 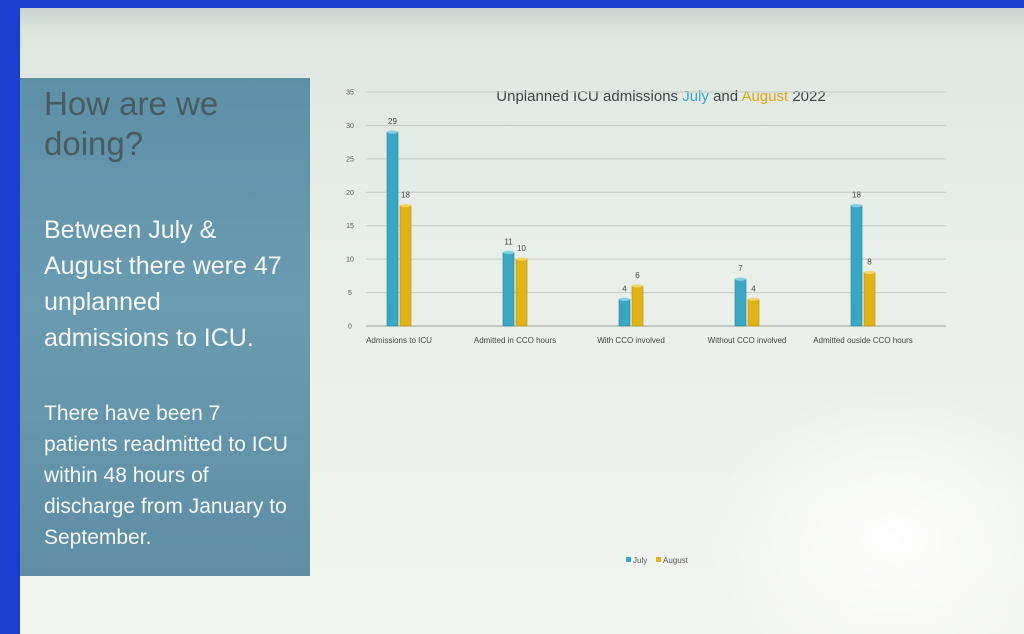 What do you see at coordinates (676, 560) in the screenshot?
I see `legend-label-august: August` at bounding box center [676, 560].